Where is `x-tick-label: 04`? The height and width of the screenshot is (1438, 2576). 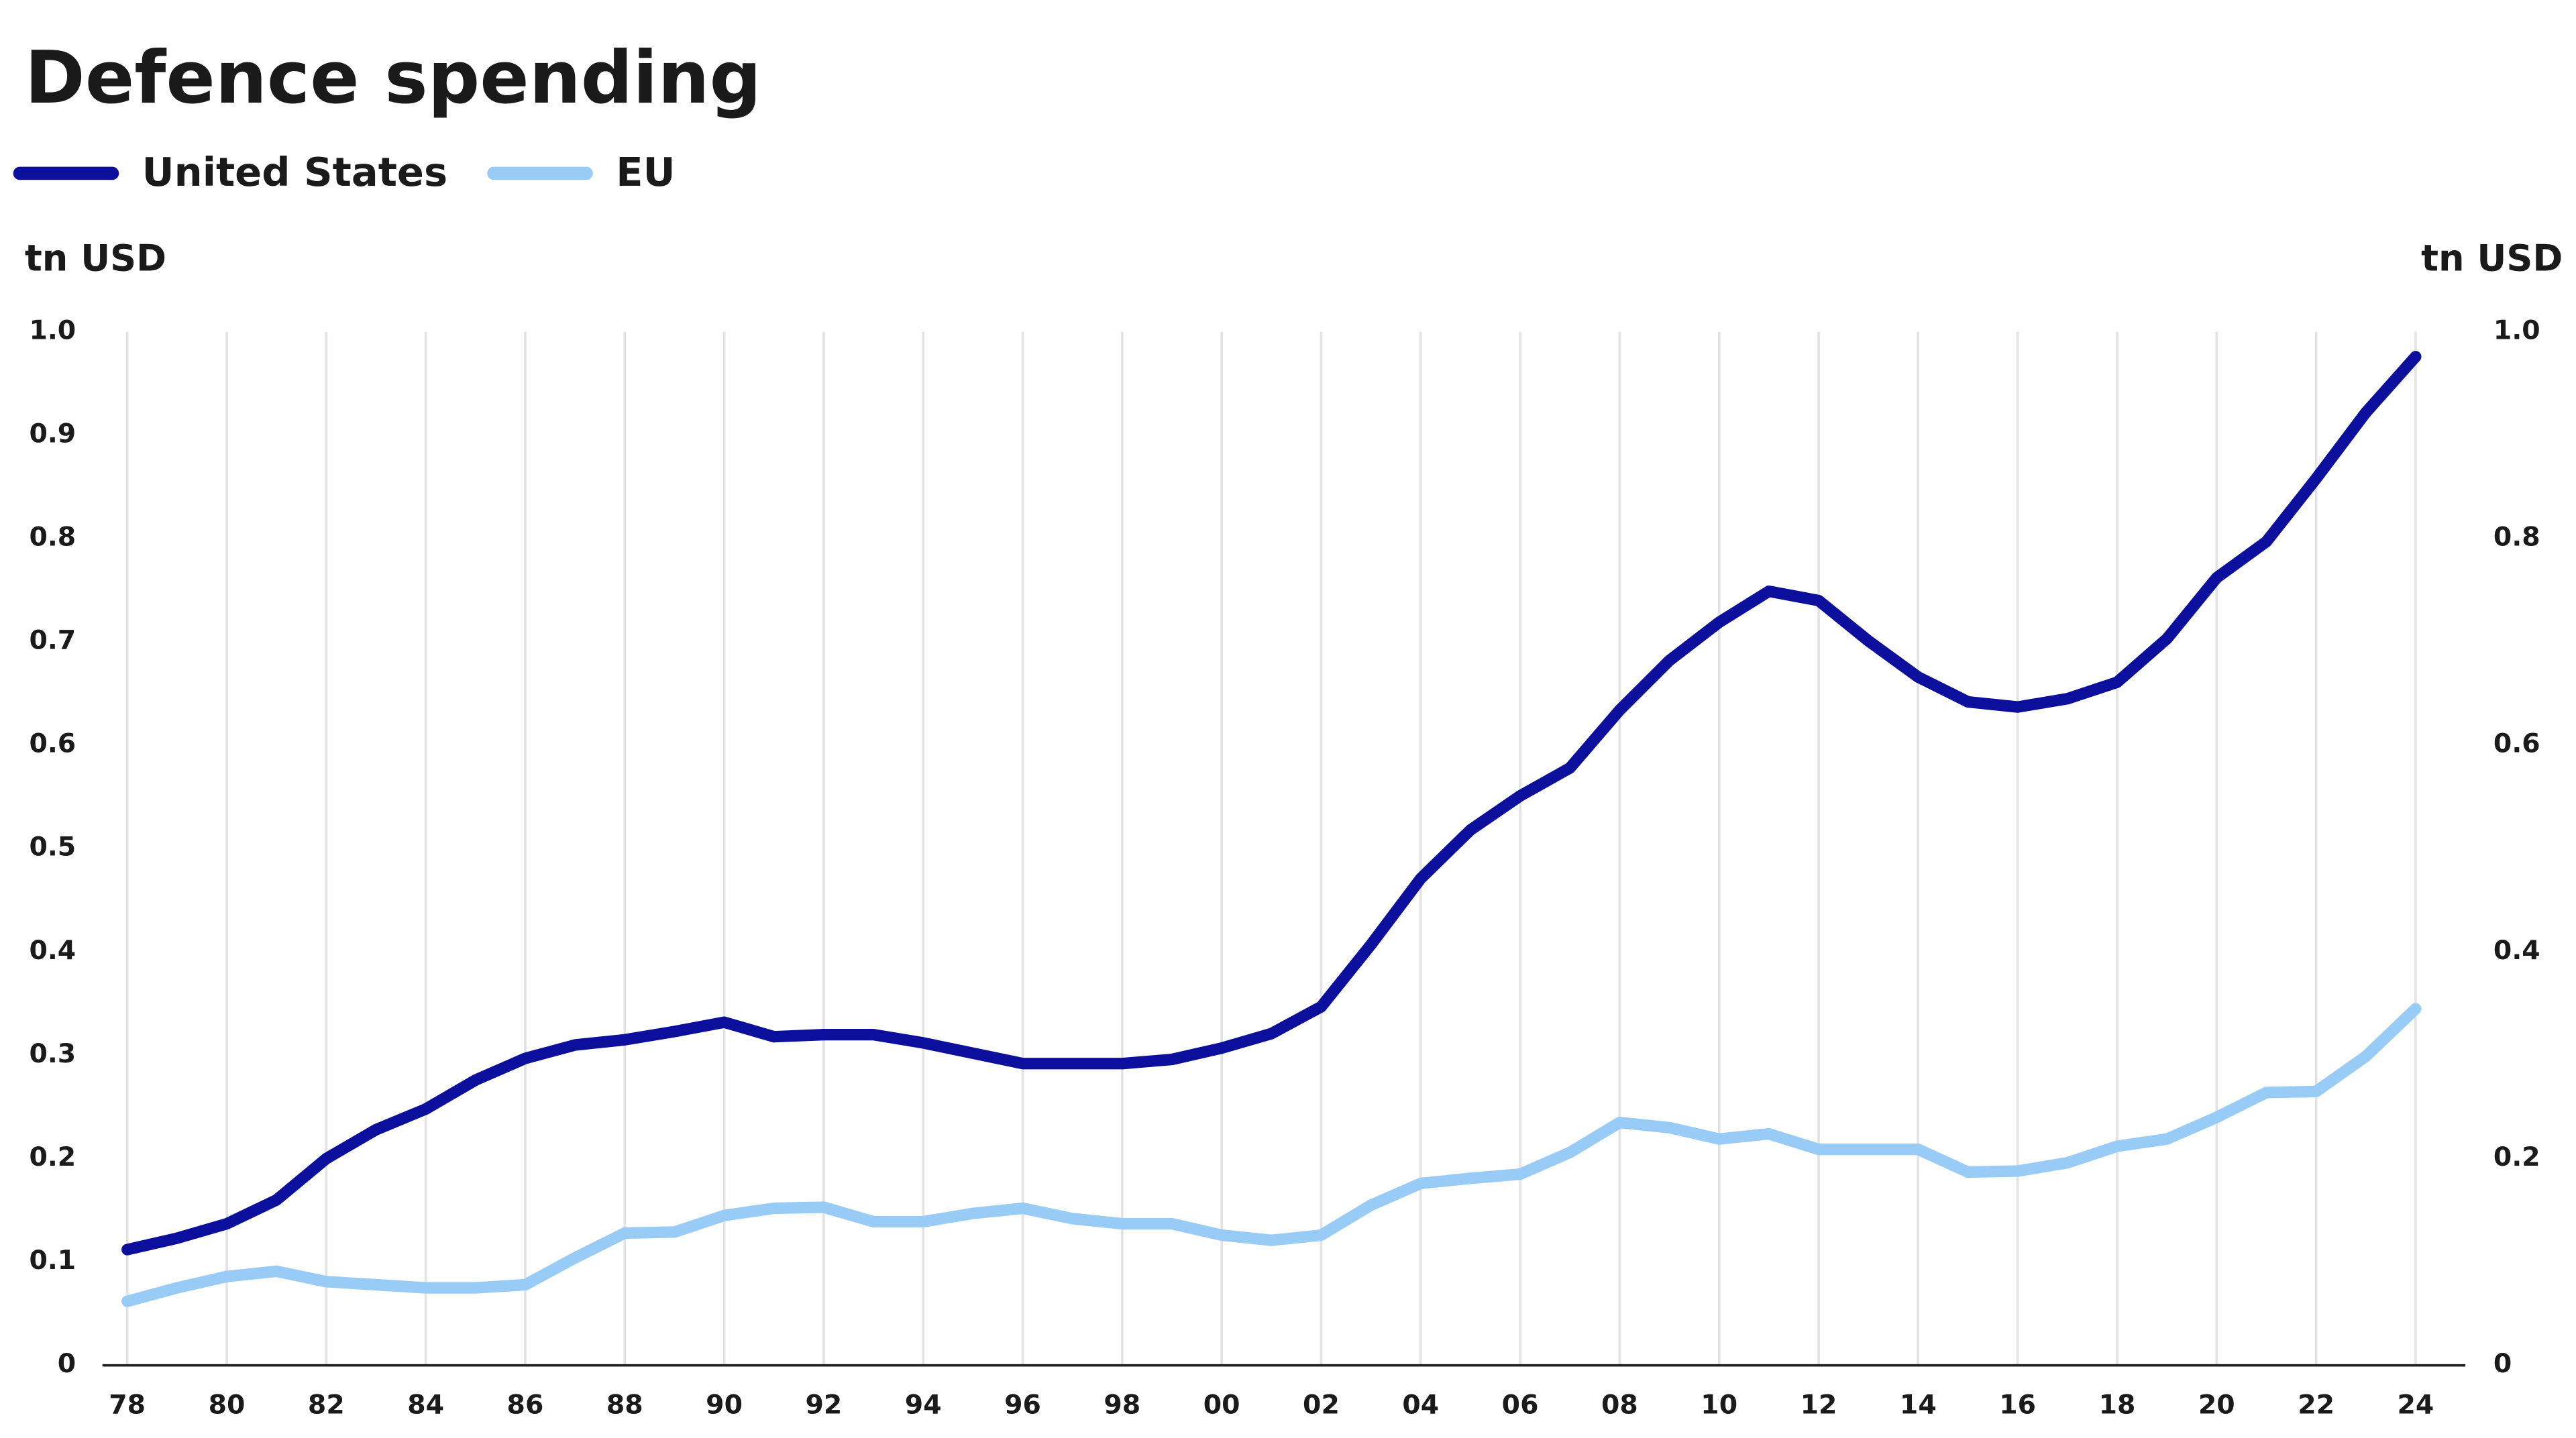
x-tick-label: 04 is located at coordinates (1420, 1405).